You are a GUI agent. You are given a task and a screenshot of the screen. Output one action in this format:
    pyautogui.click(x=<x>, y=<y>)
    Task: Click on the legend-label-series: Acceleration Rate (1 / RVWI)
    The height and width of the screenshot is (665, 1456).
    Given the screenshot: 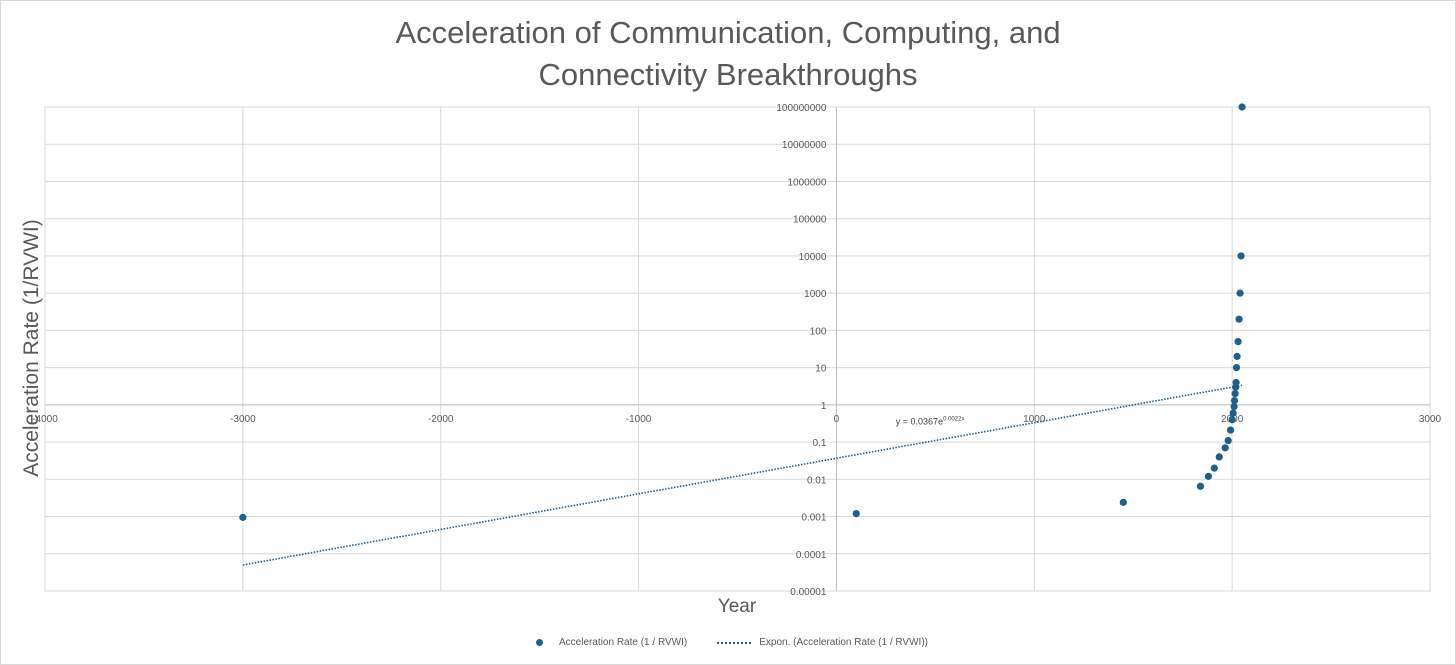 What is the action you would take?
    pyautogui.click(x=623, y=642)
    